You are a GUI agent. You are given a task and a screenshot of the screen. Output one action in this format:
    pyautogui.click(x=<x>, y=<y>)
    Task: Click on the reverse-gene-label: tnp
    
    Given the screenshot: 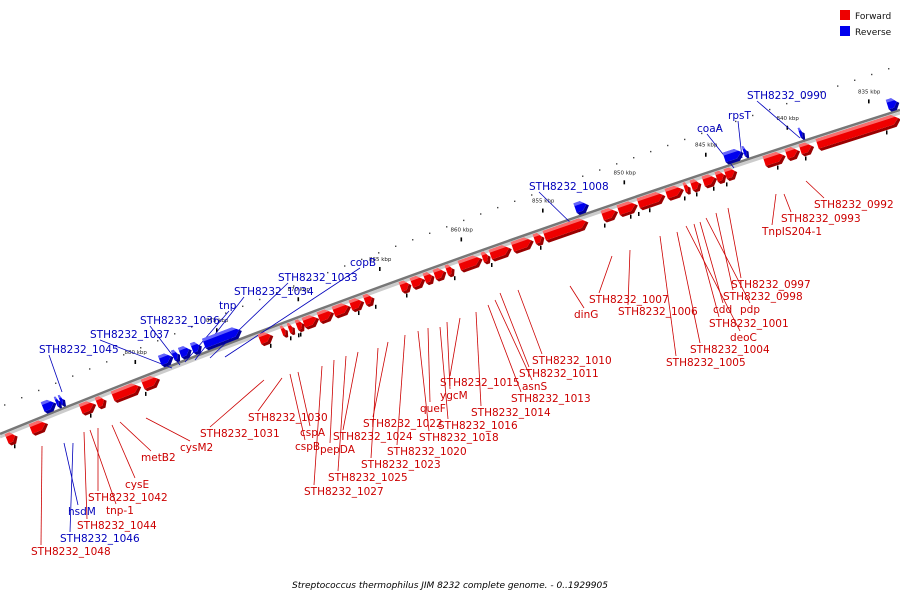 What is the action you would take?
    pyautogui.click(x=228, y=306)
    